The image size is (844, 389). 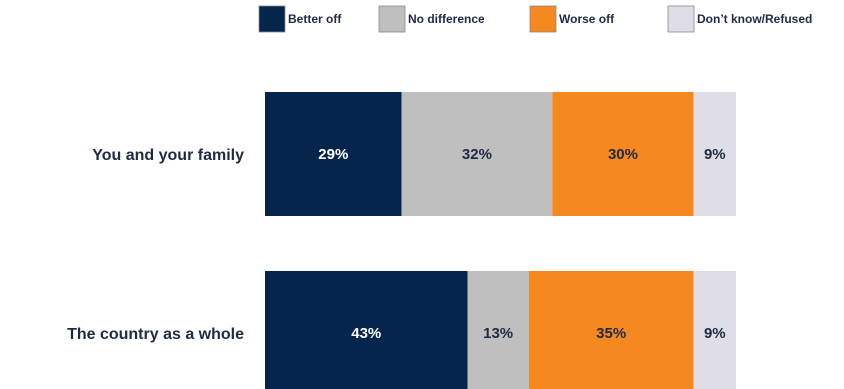 What do you see at coordinates (366, 333) in the screenshot?
I see `value-label-better-off-the-country-as-a-whole: 43%` at bounding box center [366, 333].